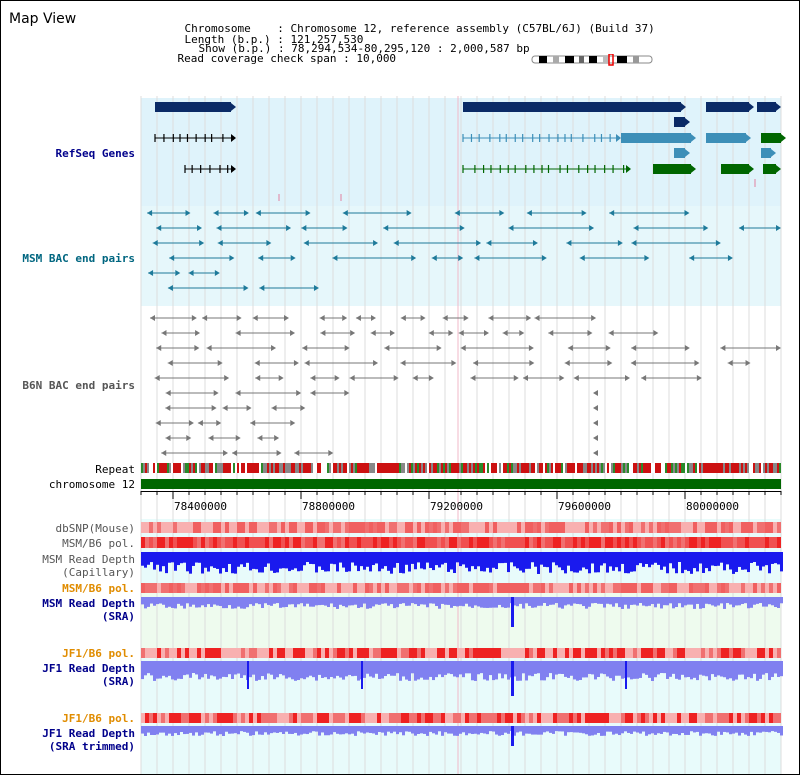 The height and width of the screenshot is (775, 800). I want to click on chromosome-ideogram, so click(593, 60).